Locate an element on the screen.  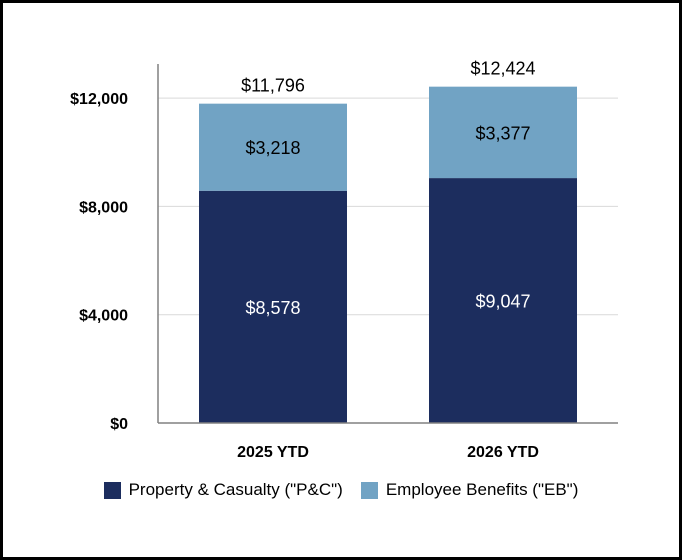
data-label: $8,578 is located at coordinates (272, 308).